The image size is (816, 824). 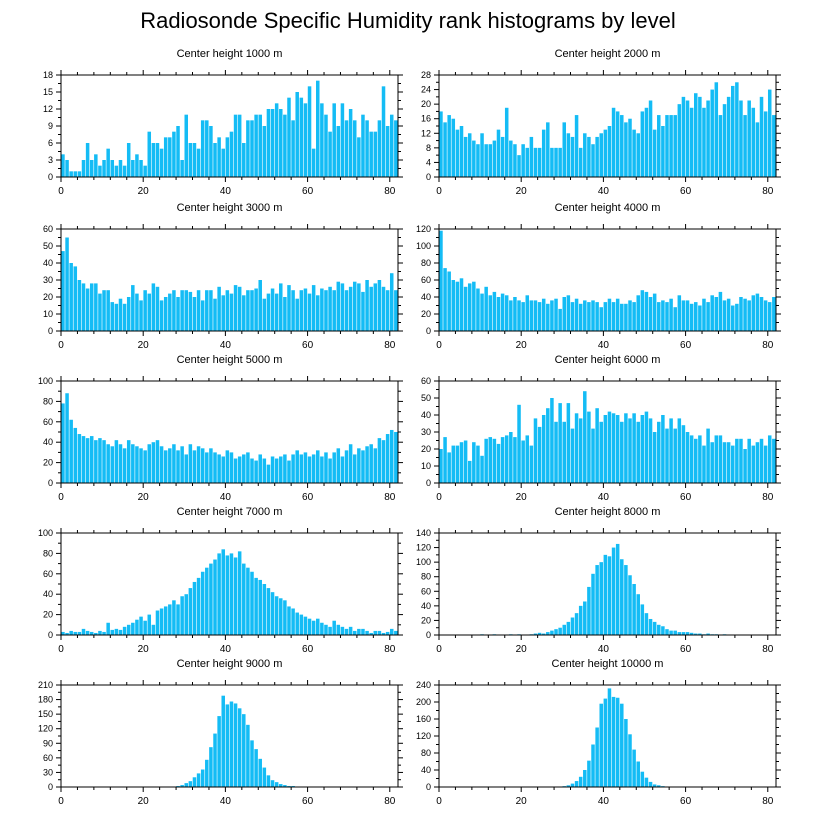 What do you see at coordinates (61, 497) in the screenshot?
I see `x-tick-label: 0` at bounding box center [61, 497].